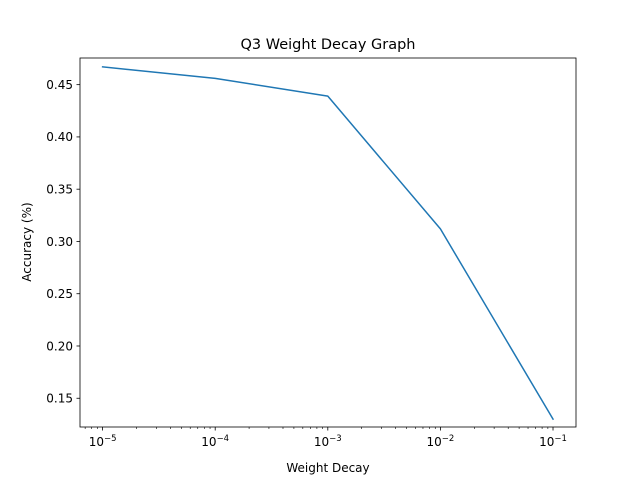  I want to click on x-tick-label: 10⁻¹, so click(553, 441).